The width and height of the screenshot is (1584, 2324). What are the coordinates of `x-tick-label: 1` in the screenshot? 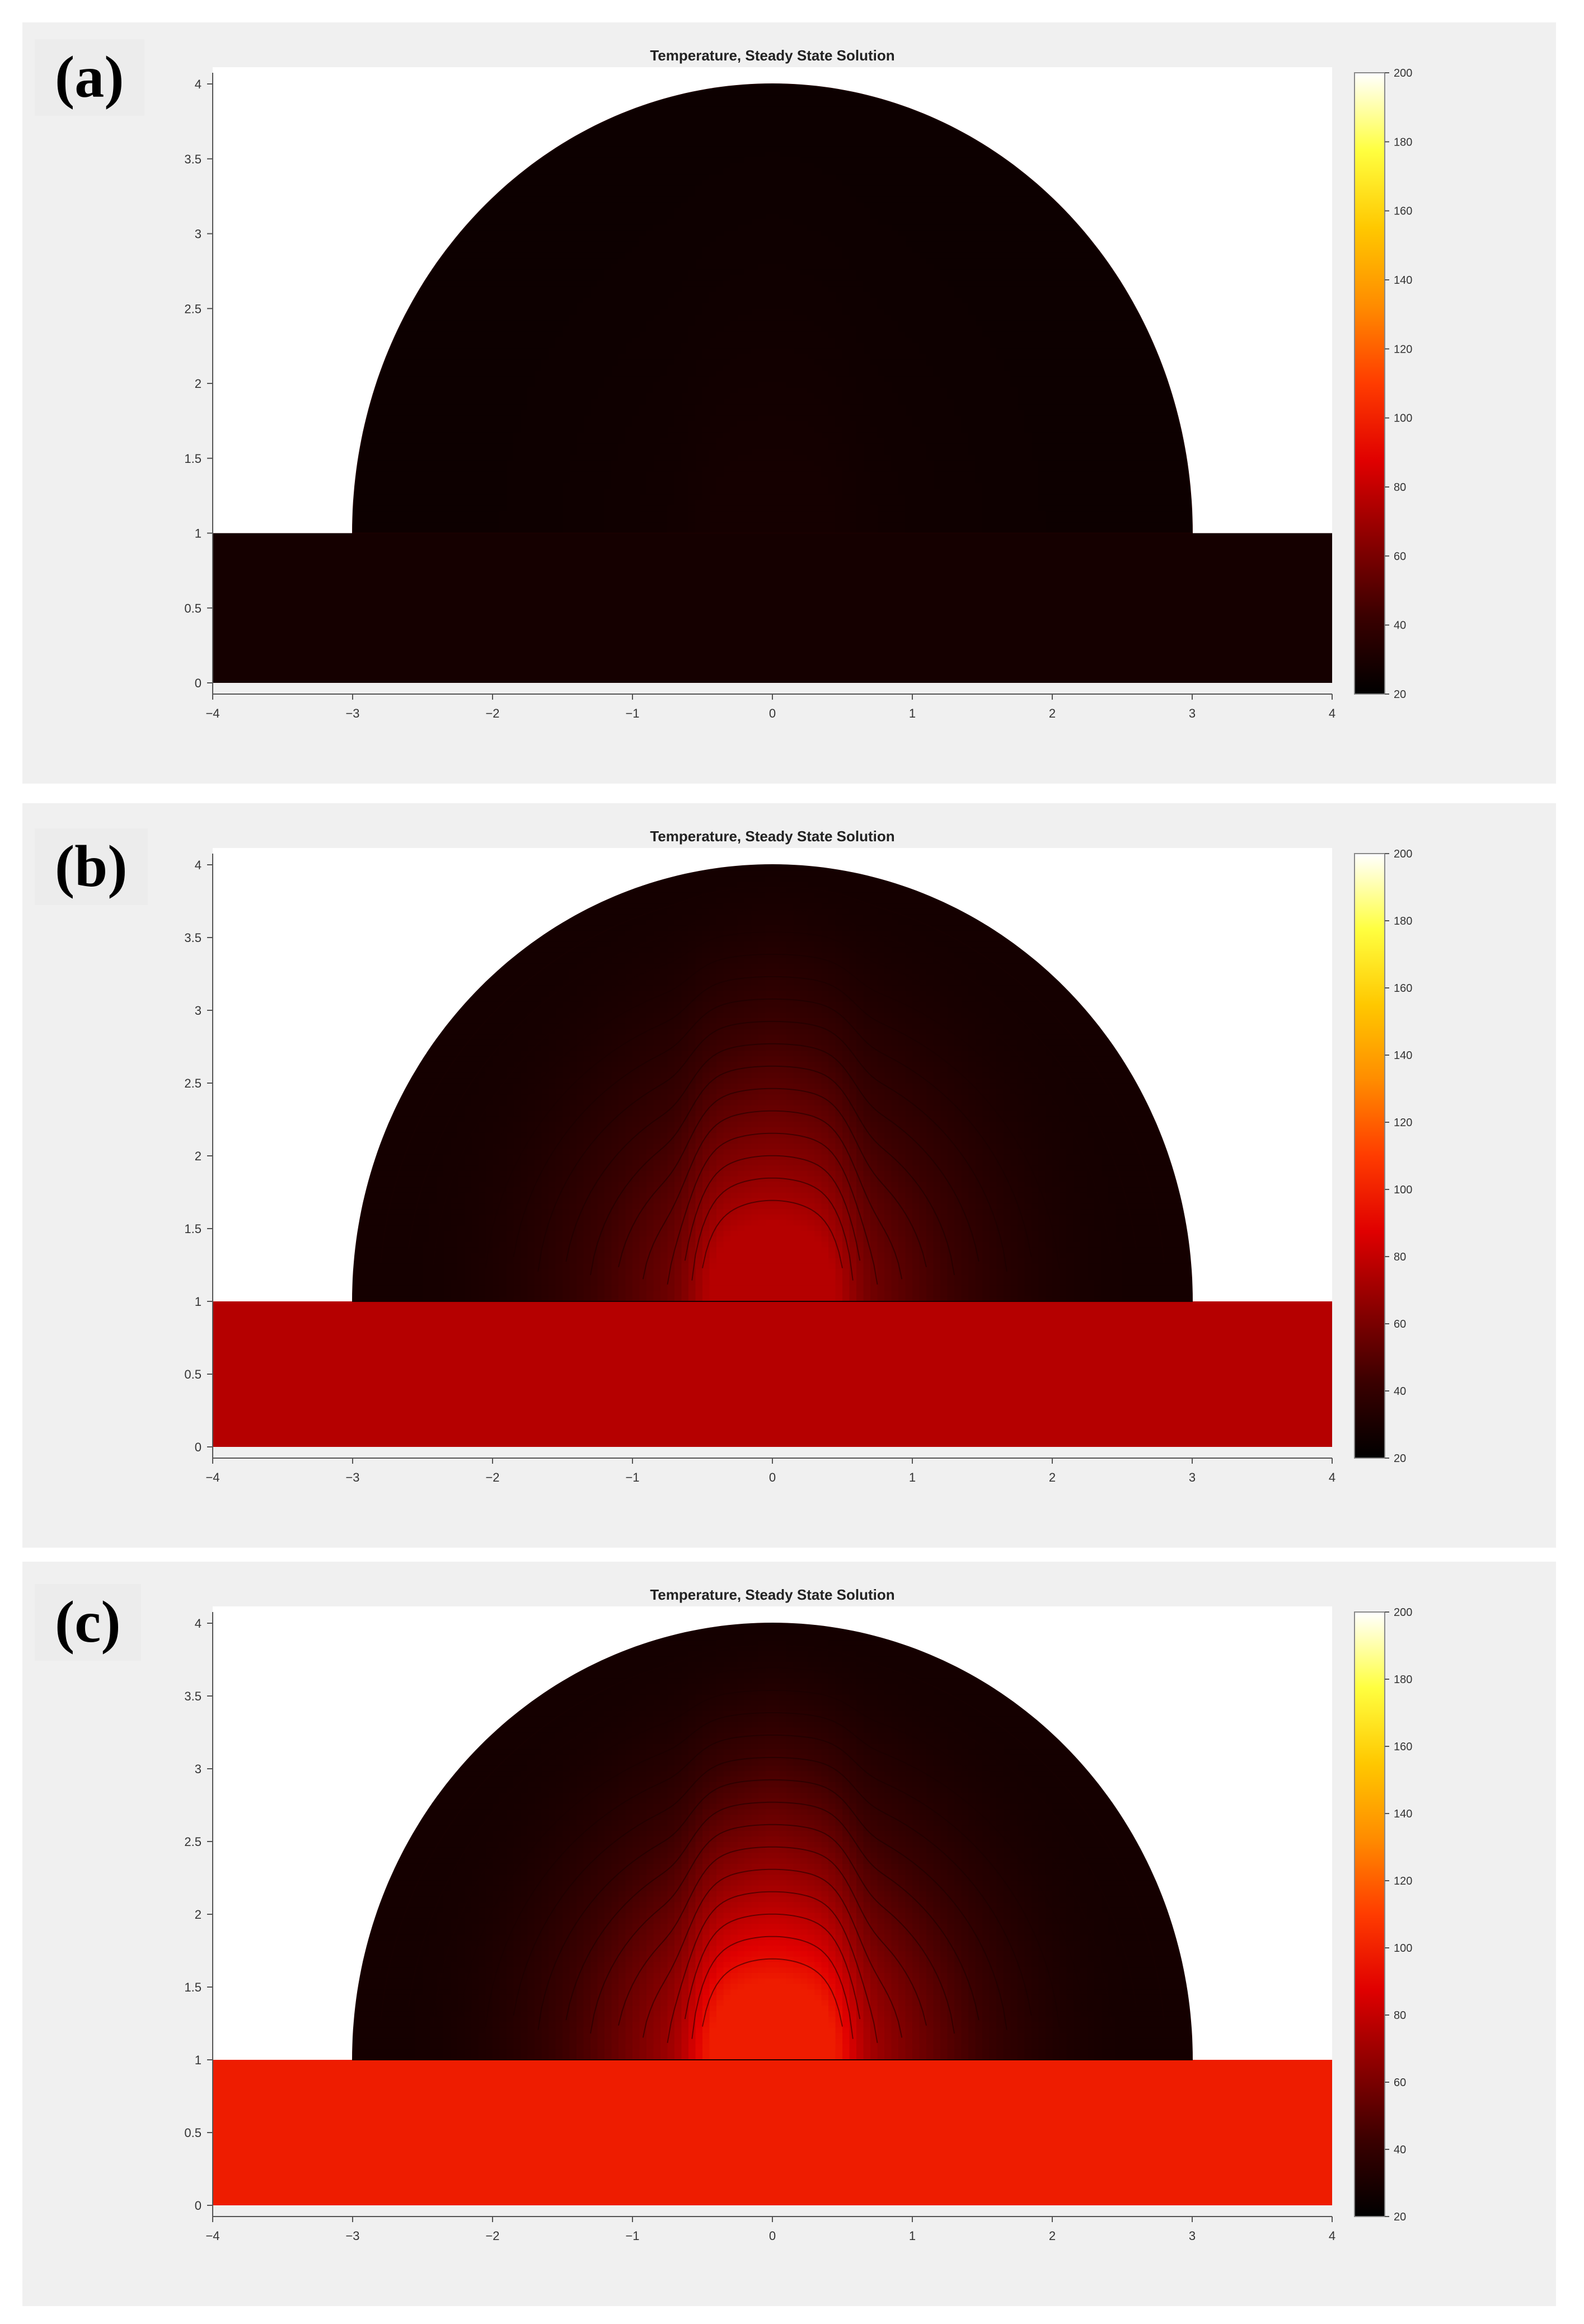 It's located at (912, 2236).